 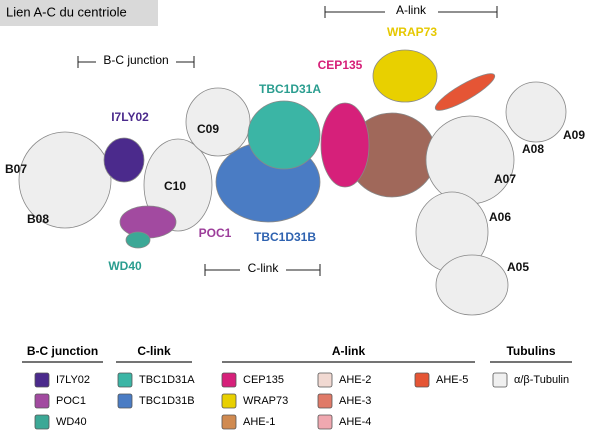 What do you see at coordinates (138, 240) in the screenshot?
I see `wd40-blob` at bounding box center [138, 240].